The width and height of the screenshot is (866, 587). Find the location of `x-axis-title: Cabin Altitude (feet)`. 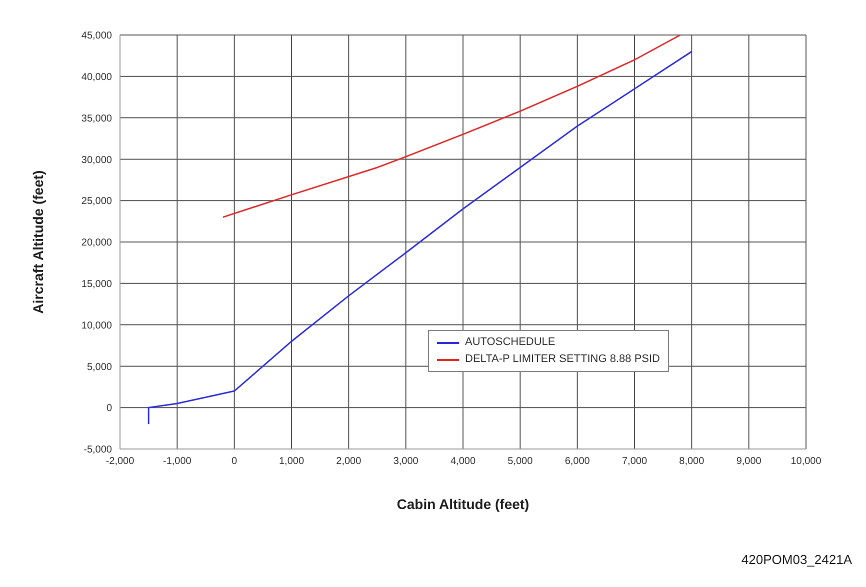

x-axis-title: Cabin Altitude (feet) is located at coordinates (463, 504).